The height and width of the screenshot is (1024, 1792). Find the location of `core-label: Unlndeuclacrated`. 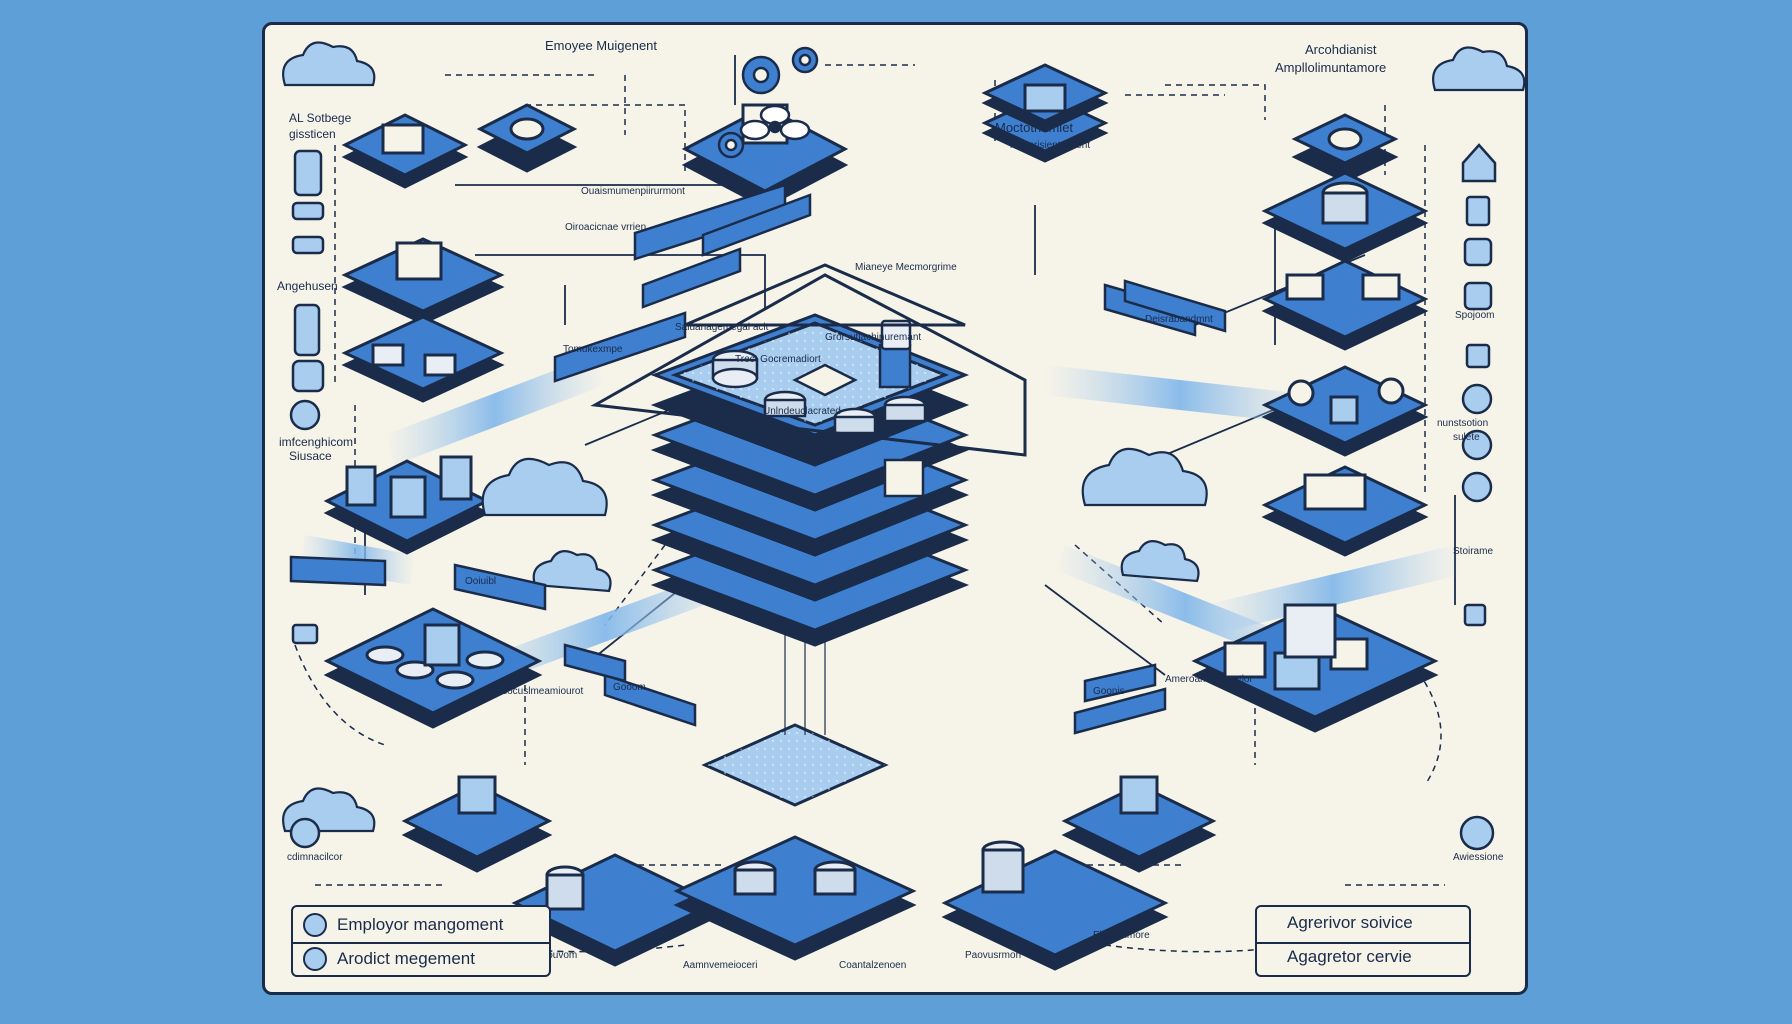

core-label: Unlndeuclacrated is located at coordinates (802, 411).